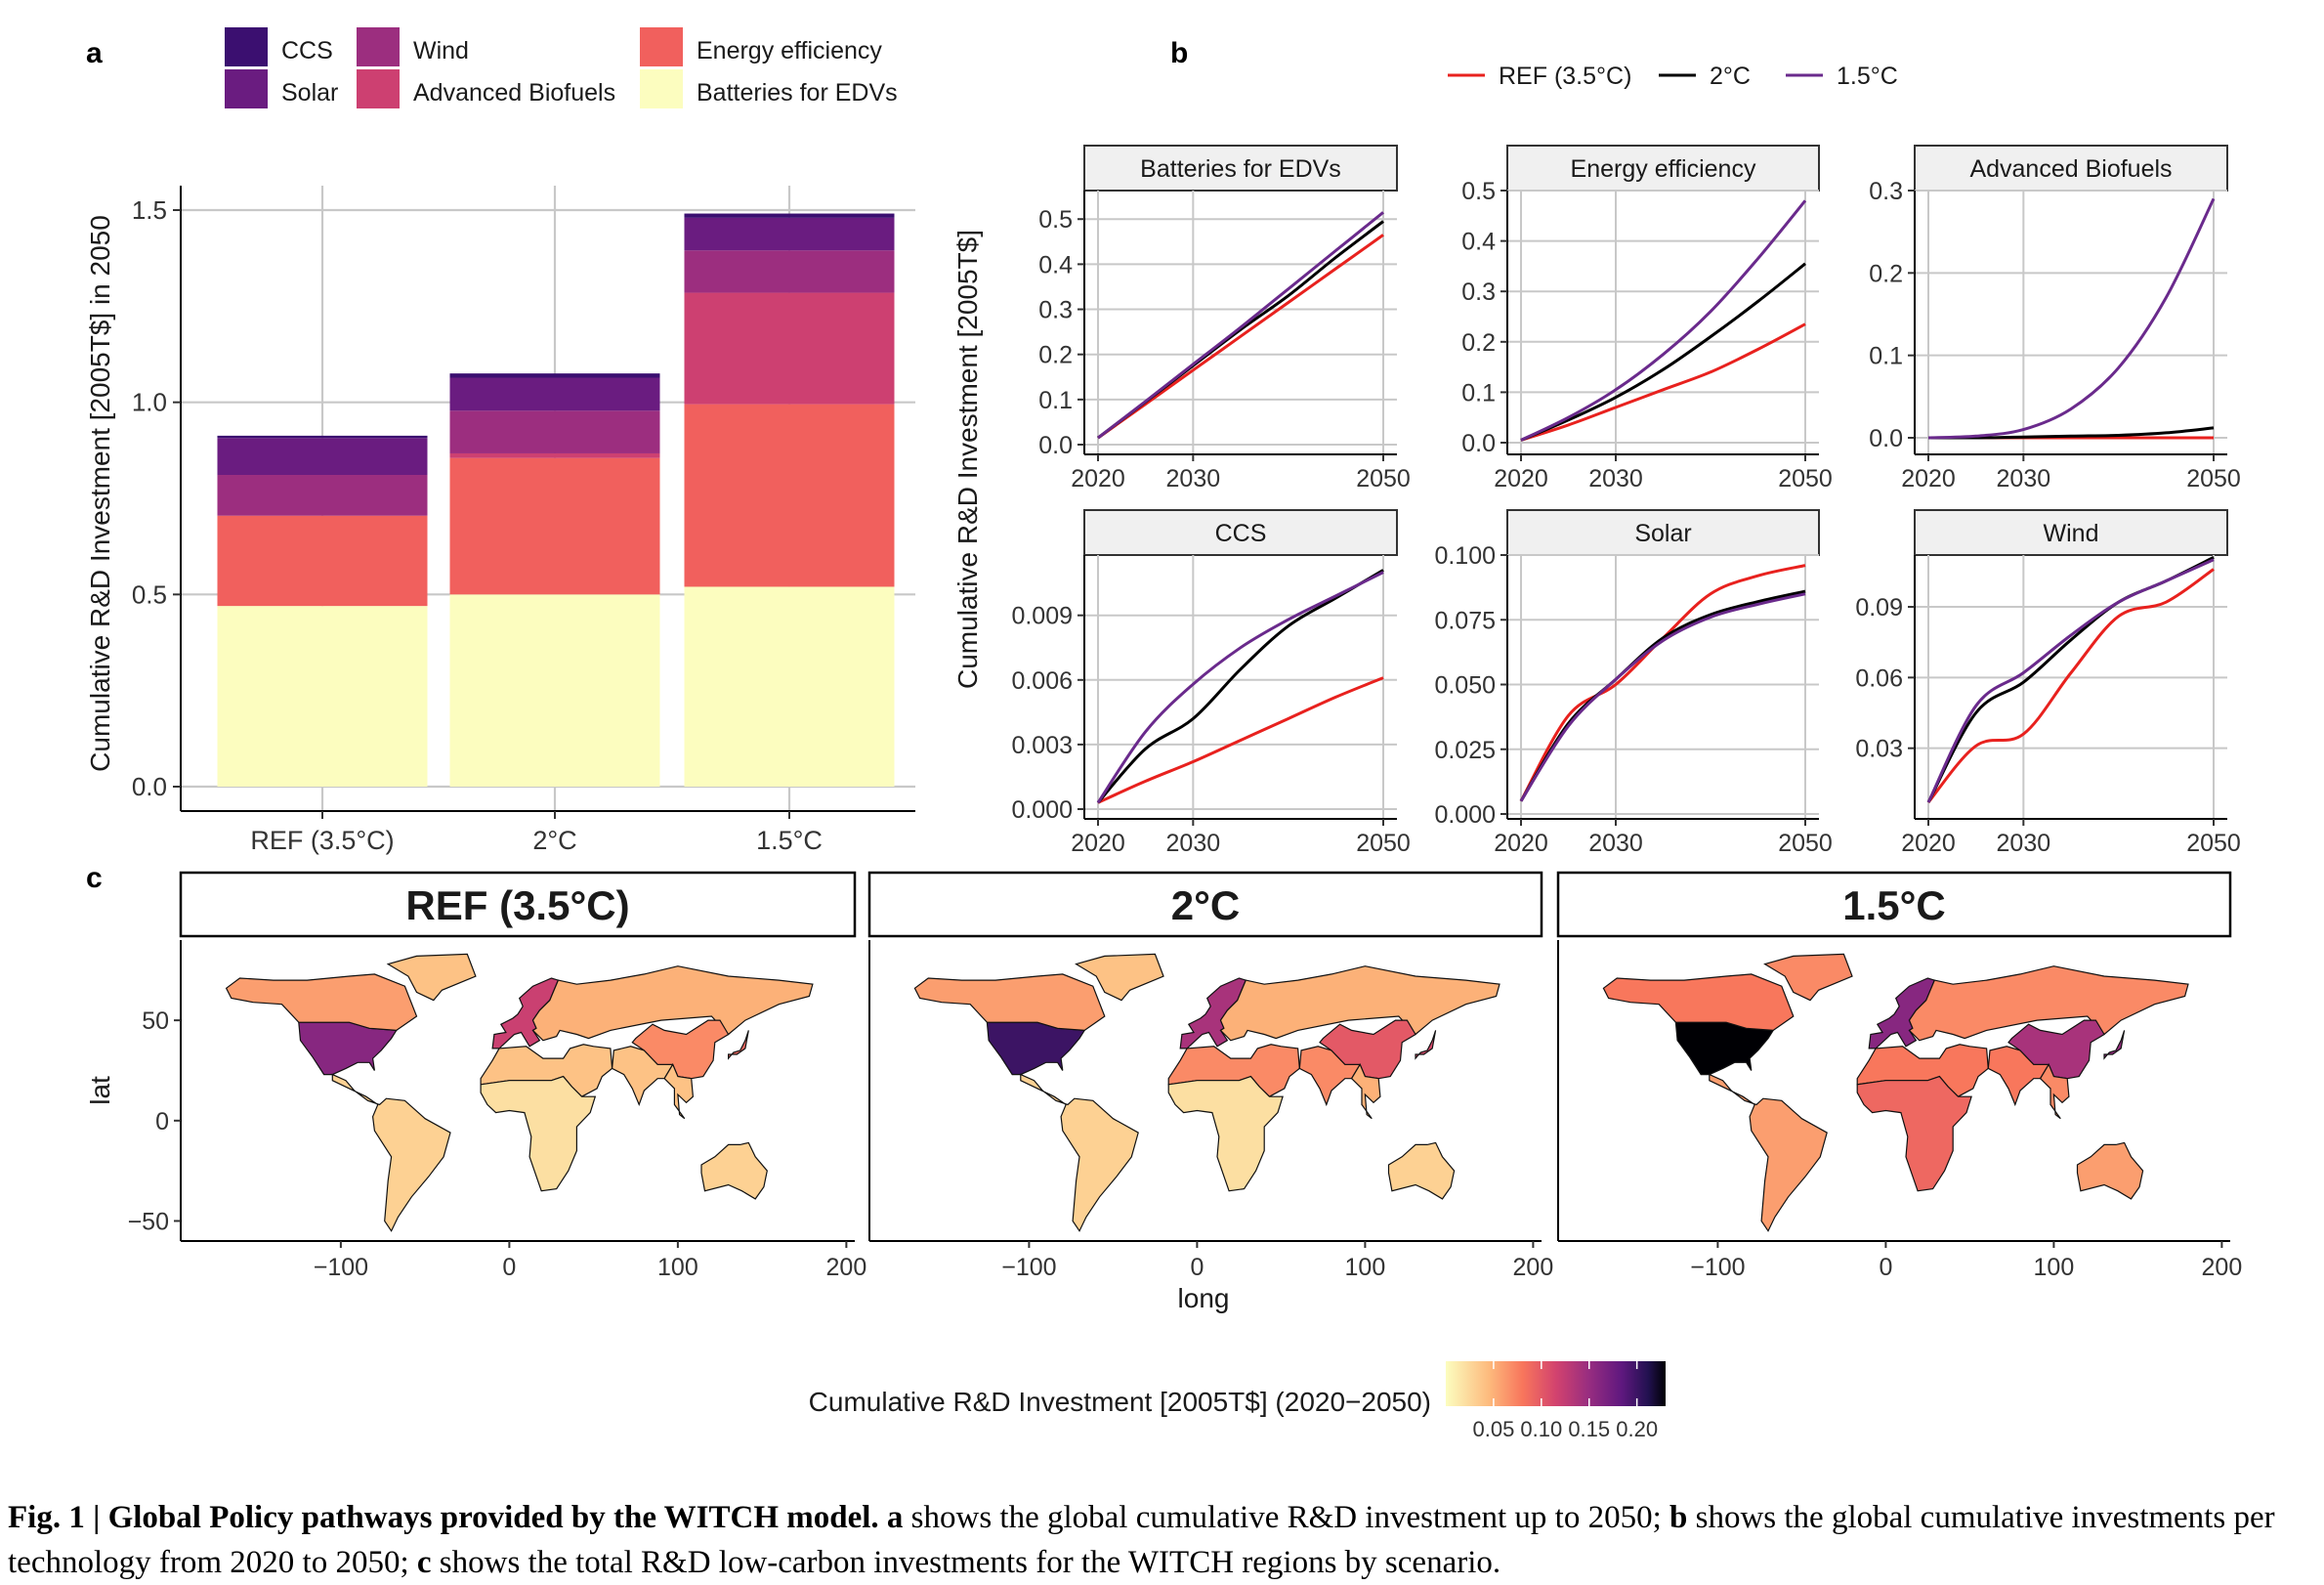  Describe the element at coordinates (1589, 1429) in the screenshot. I see `colorbar-tick-label: 0.15` at that location.